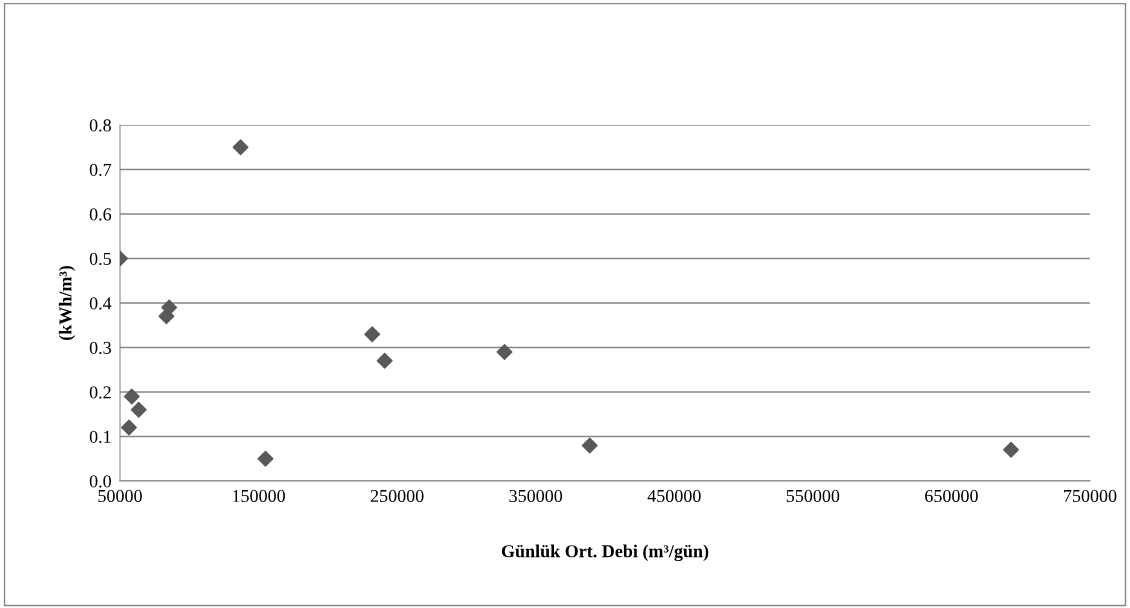 The image size is (1130, 608). Describe the element at coordinates (100, 214) in the screenshot. I see `y-tick-label: 0.6` at that location.